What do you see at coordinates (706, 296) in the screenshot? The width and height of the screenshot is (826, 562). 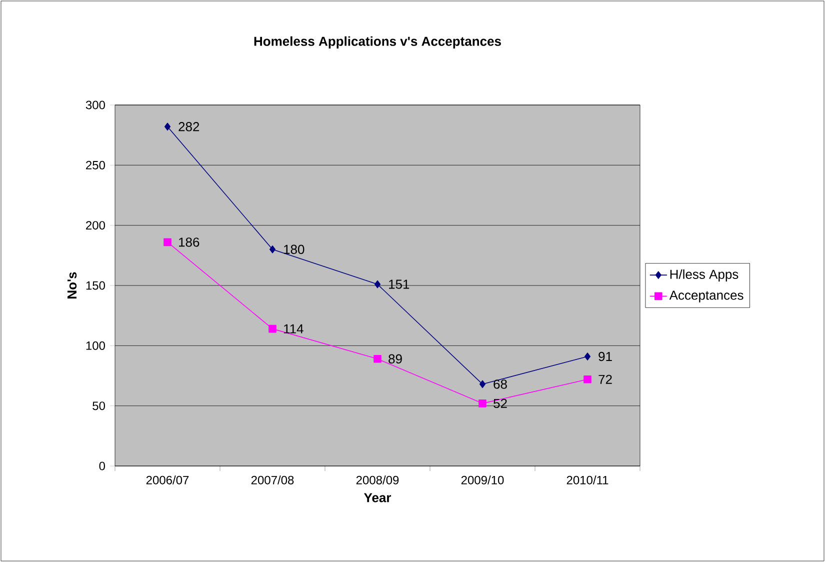 I see `legend-label: Acceptances` at bounding box center [706, 296].